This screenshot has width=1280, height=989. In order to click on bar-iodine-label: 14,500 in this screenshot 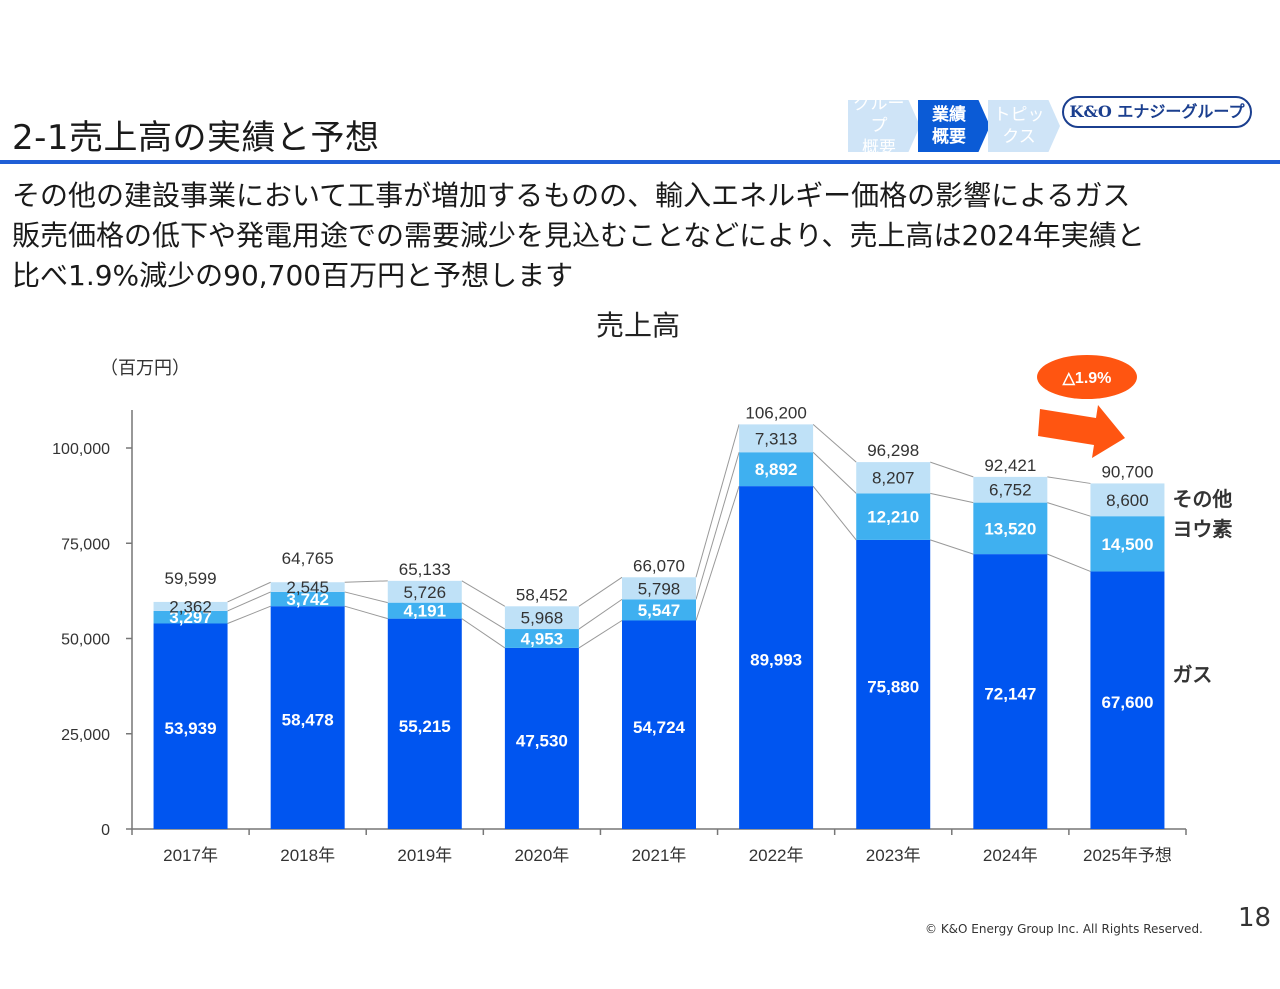, I will do `click(1127, 544)`.